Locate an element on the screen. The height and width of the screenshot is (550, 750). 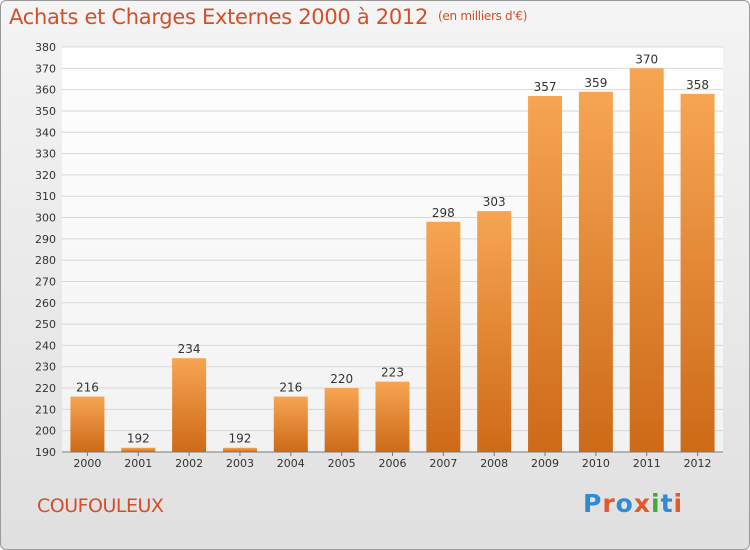
y-tick-label: 270 is located at coordinates (45, 281).